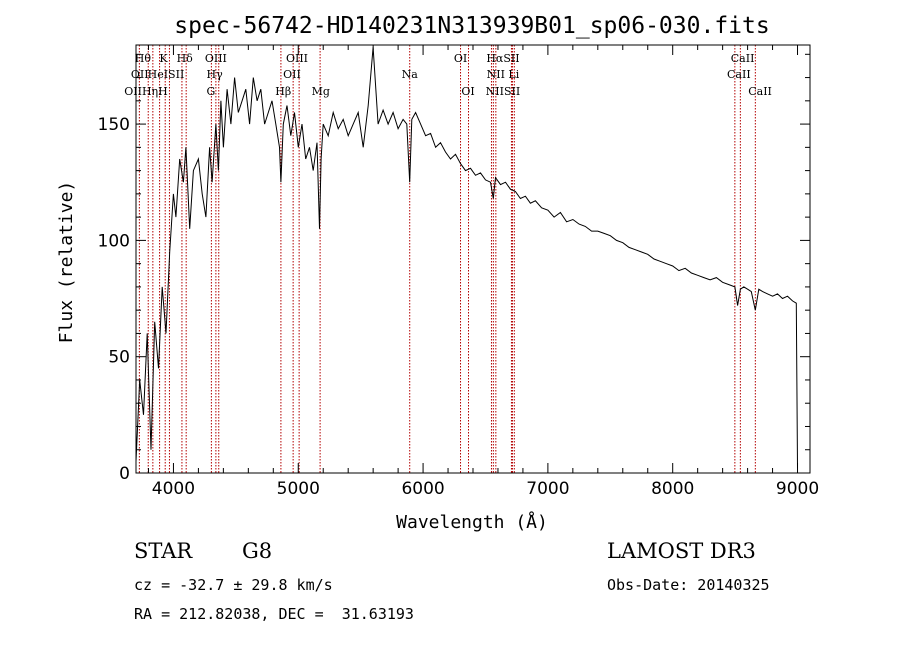 This screenshot has width=900, height=649. Describe the element at coordinates (672, 489) in the screenshot. I see `x-tick-label: 8000` at that location.